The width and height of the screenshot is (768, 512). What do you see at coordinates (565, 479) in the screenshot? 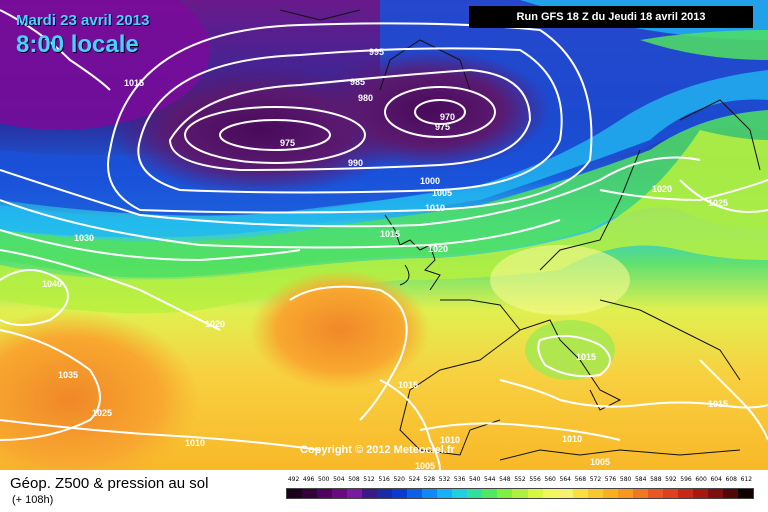
I see `scale-label: 564` at bounding box center [565, 479].